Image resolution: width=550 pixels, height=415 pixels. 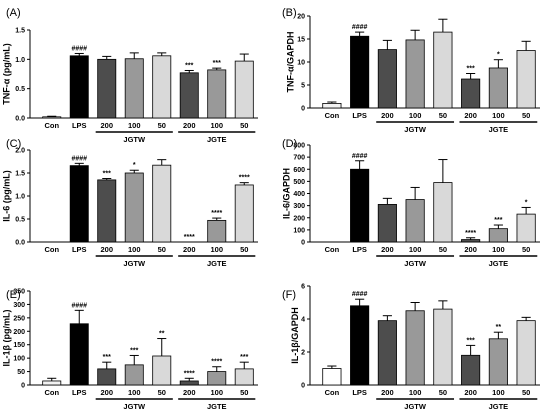 What do you see at coordinates (301, 63) in the screenshot?
I see `y-tick-label: 10` at bounding box center [301, 63].